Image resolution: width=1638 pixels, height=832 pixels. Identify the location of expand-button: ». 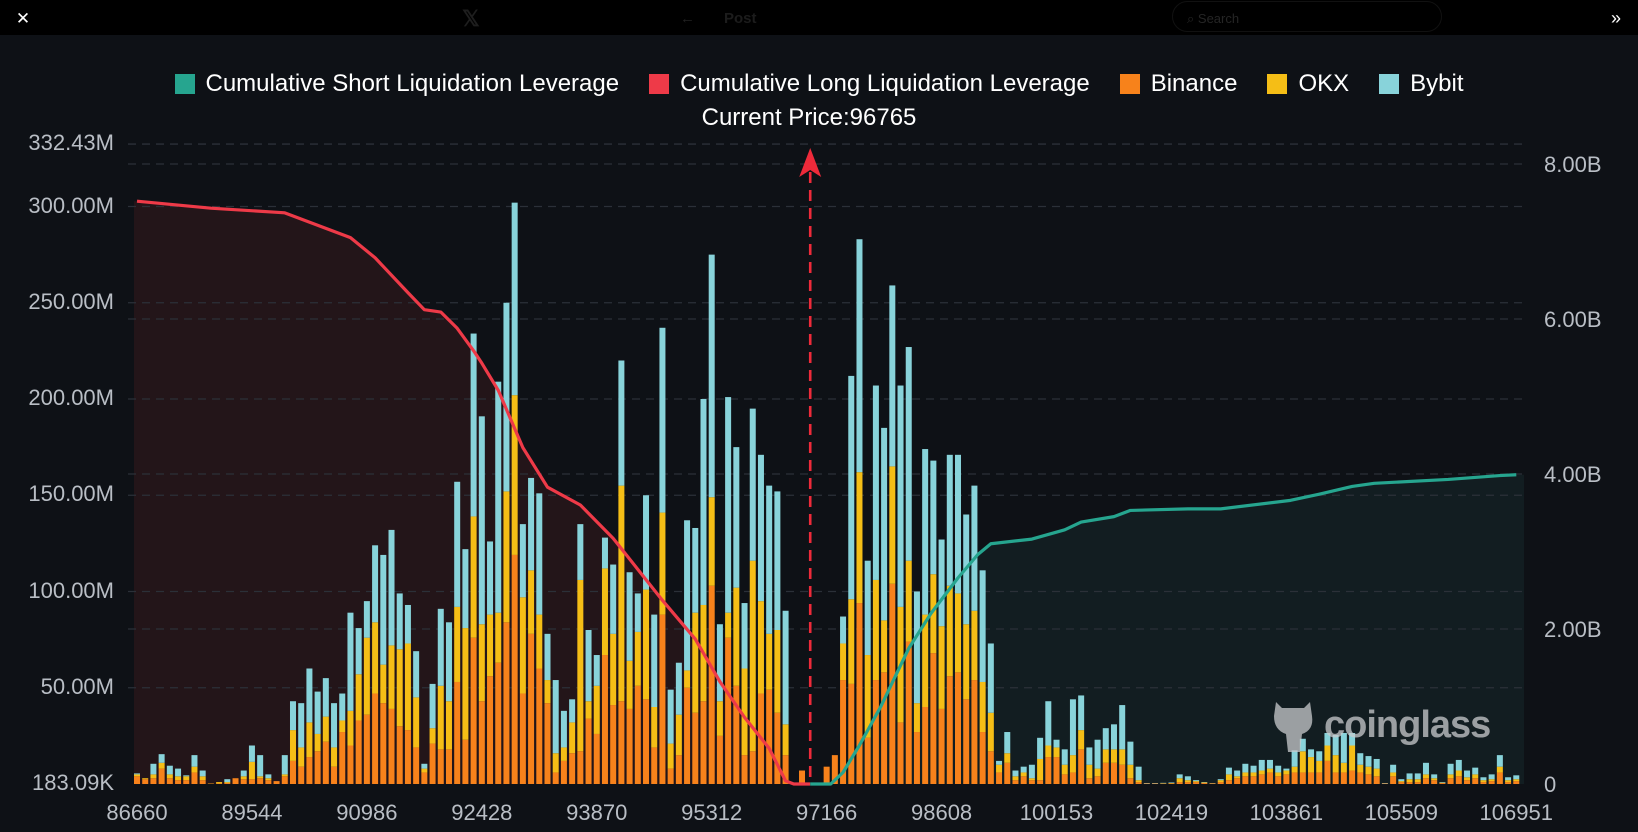
(1615, 18).